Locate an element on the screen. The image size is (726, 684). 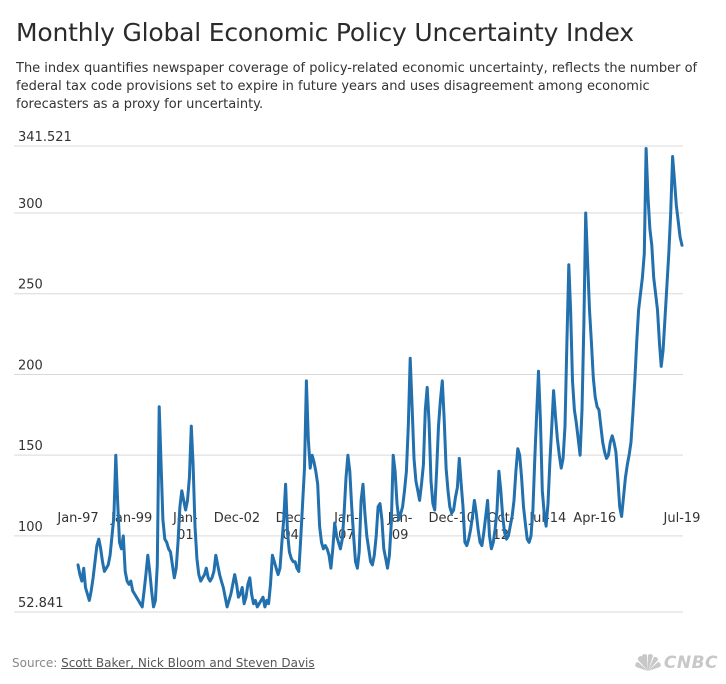
source-label: Source: is located at coordinates (35, 663).